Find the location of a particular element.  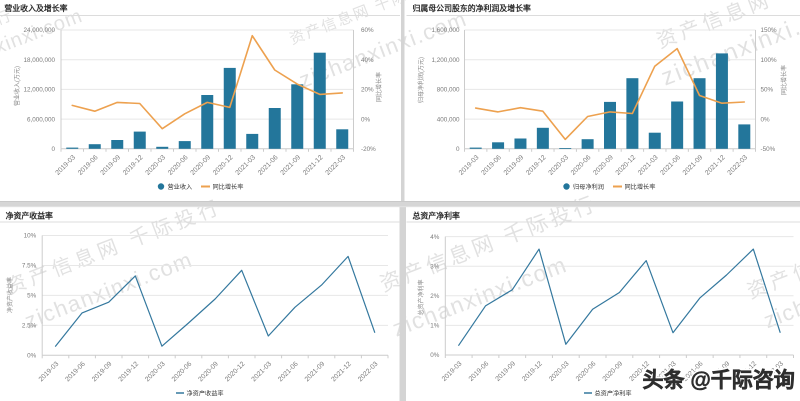

svg-text: 40% is located at coordinates (367, 60).